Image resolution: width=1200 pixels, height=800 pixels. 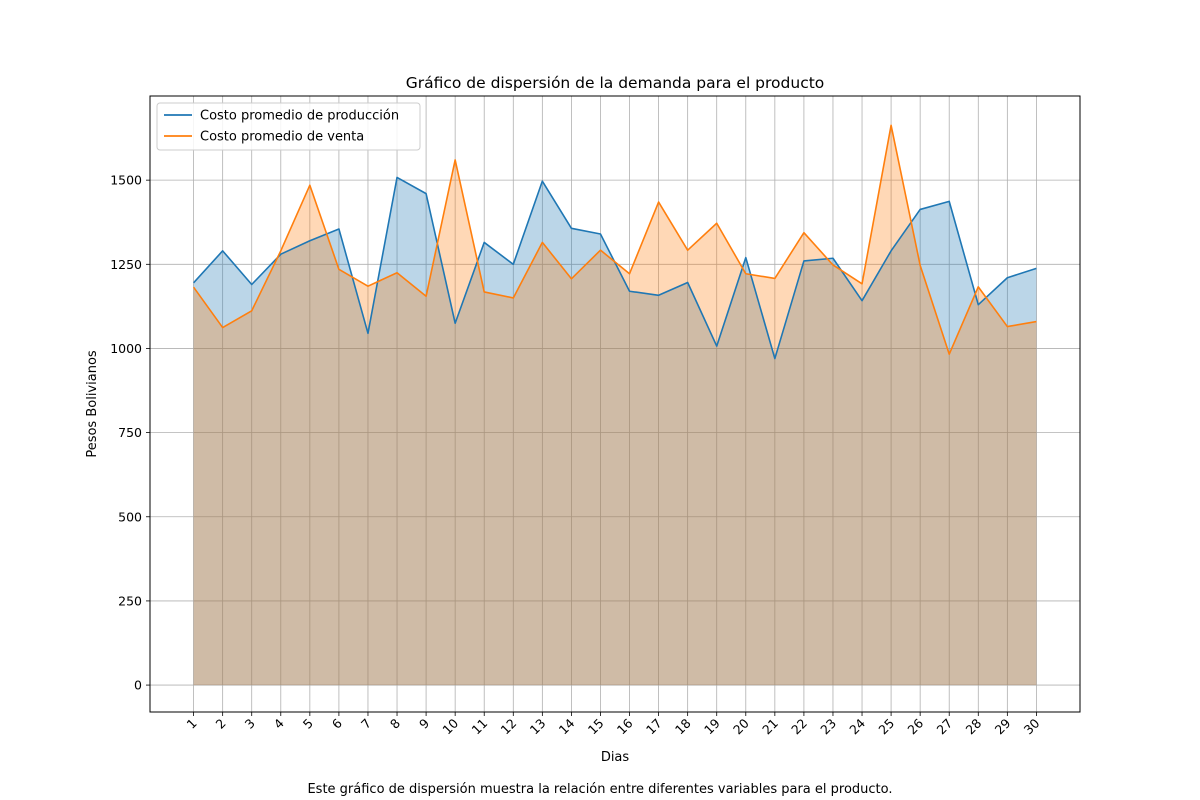 What do you see at coordinates (138, 685) in the screenshot?
I see `y-tick-label: 0` at bounding box center [138, 685].